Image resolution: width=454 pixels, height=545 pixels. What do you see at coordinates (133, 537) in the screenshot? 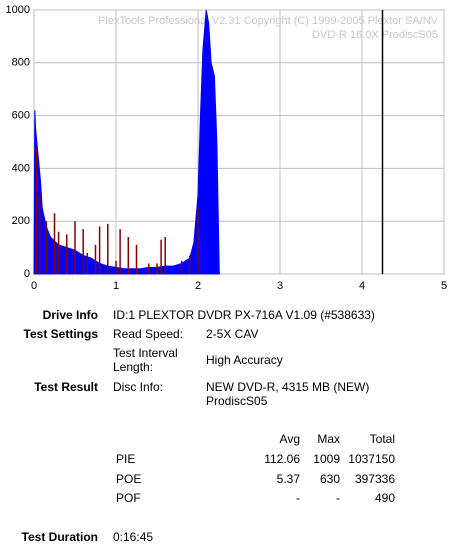
I see `value: 0:16:45` at bounding box center [133, 537].